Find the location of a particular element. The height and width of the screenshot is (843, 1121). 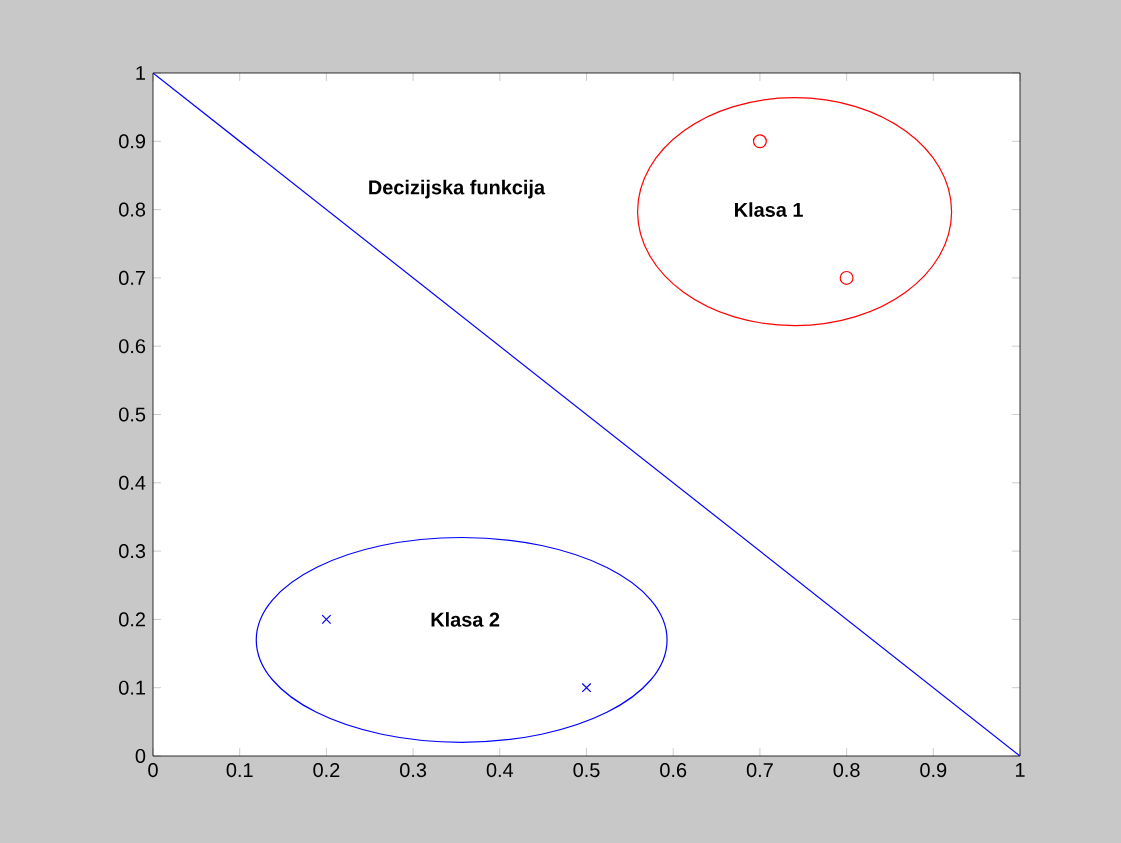

y-tick-label: 0.7 is located at coordinates (132, 277).